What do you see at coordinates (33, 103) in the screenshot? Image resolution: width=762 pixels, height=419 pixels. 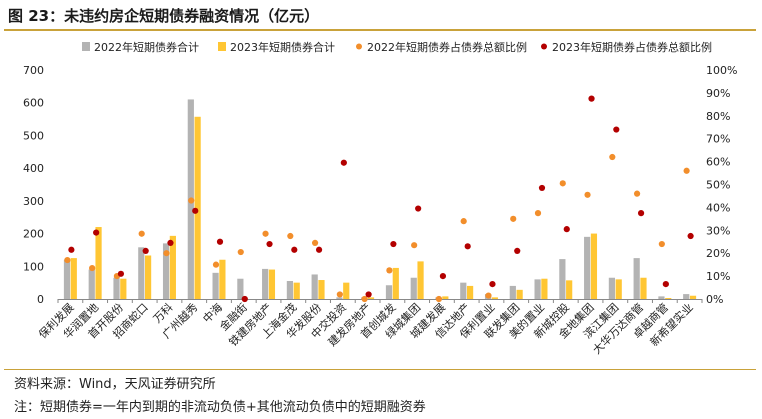 I see `y-tick-label: 600` at bounding box center [33, 103].